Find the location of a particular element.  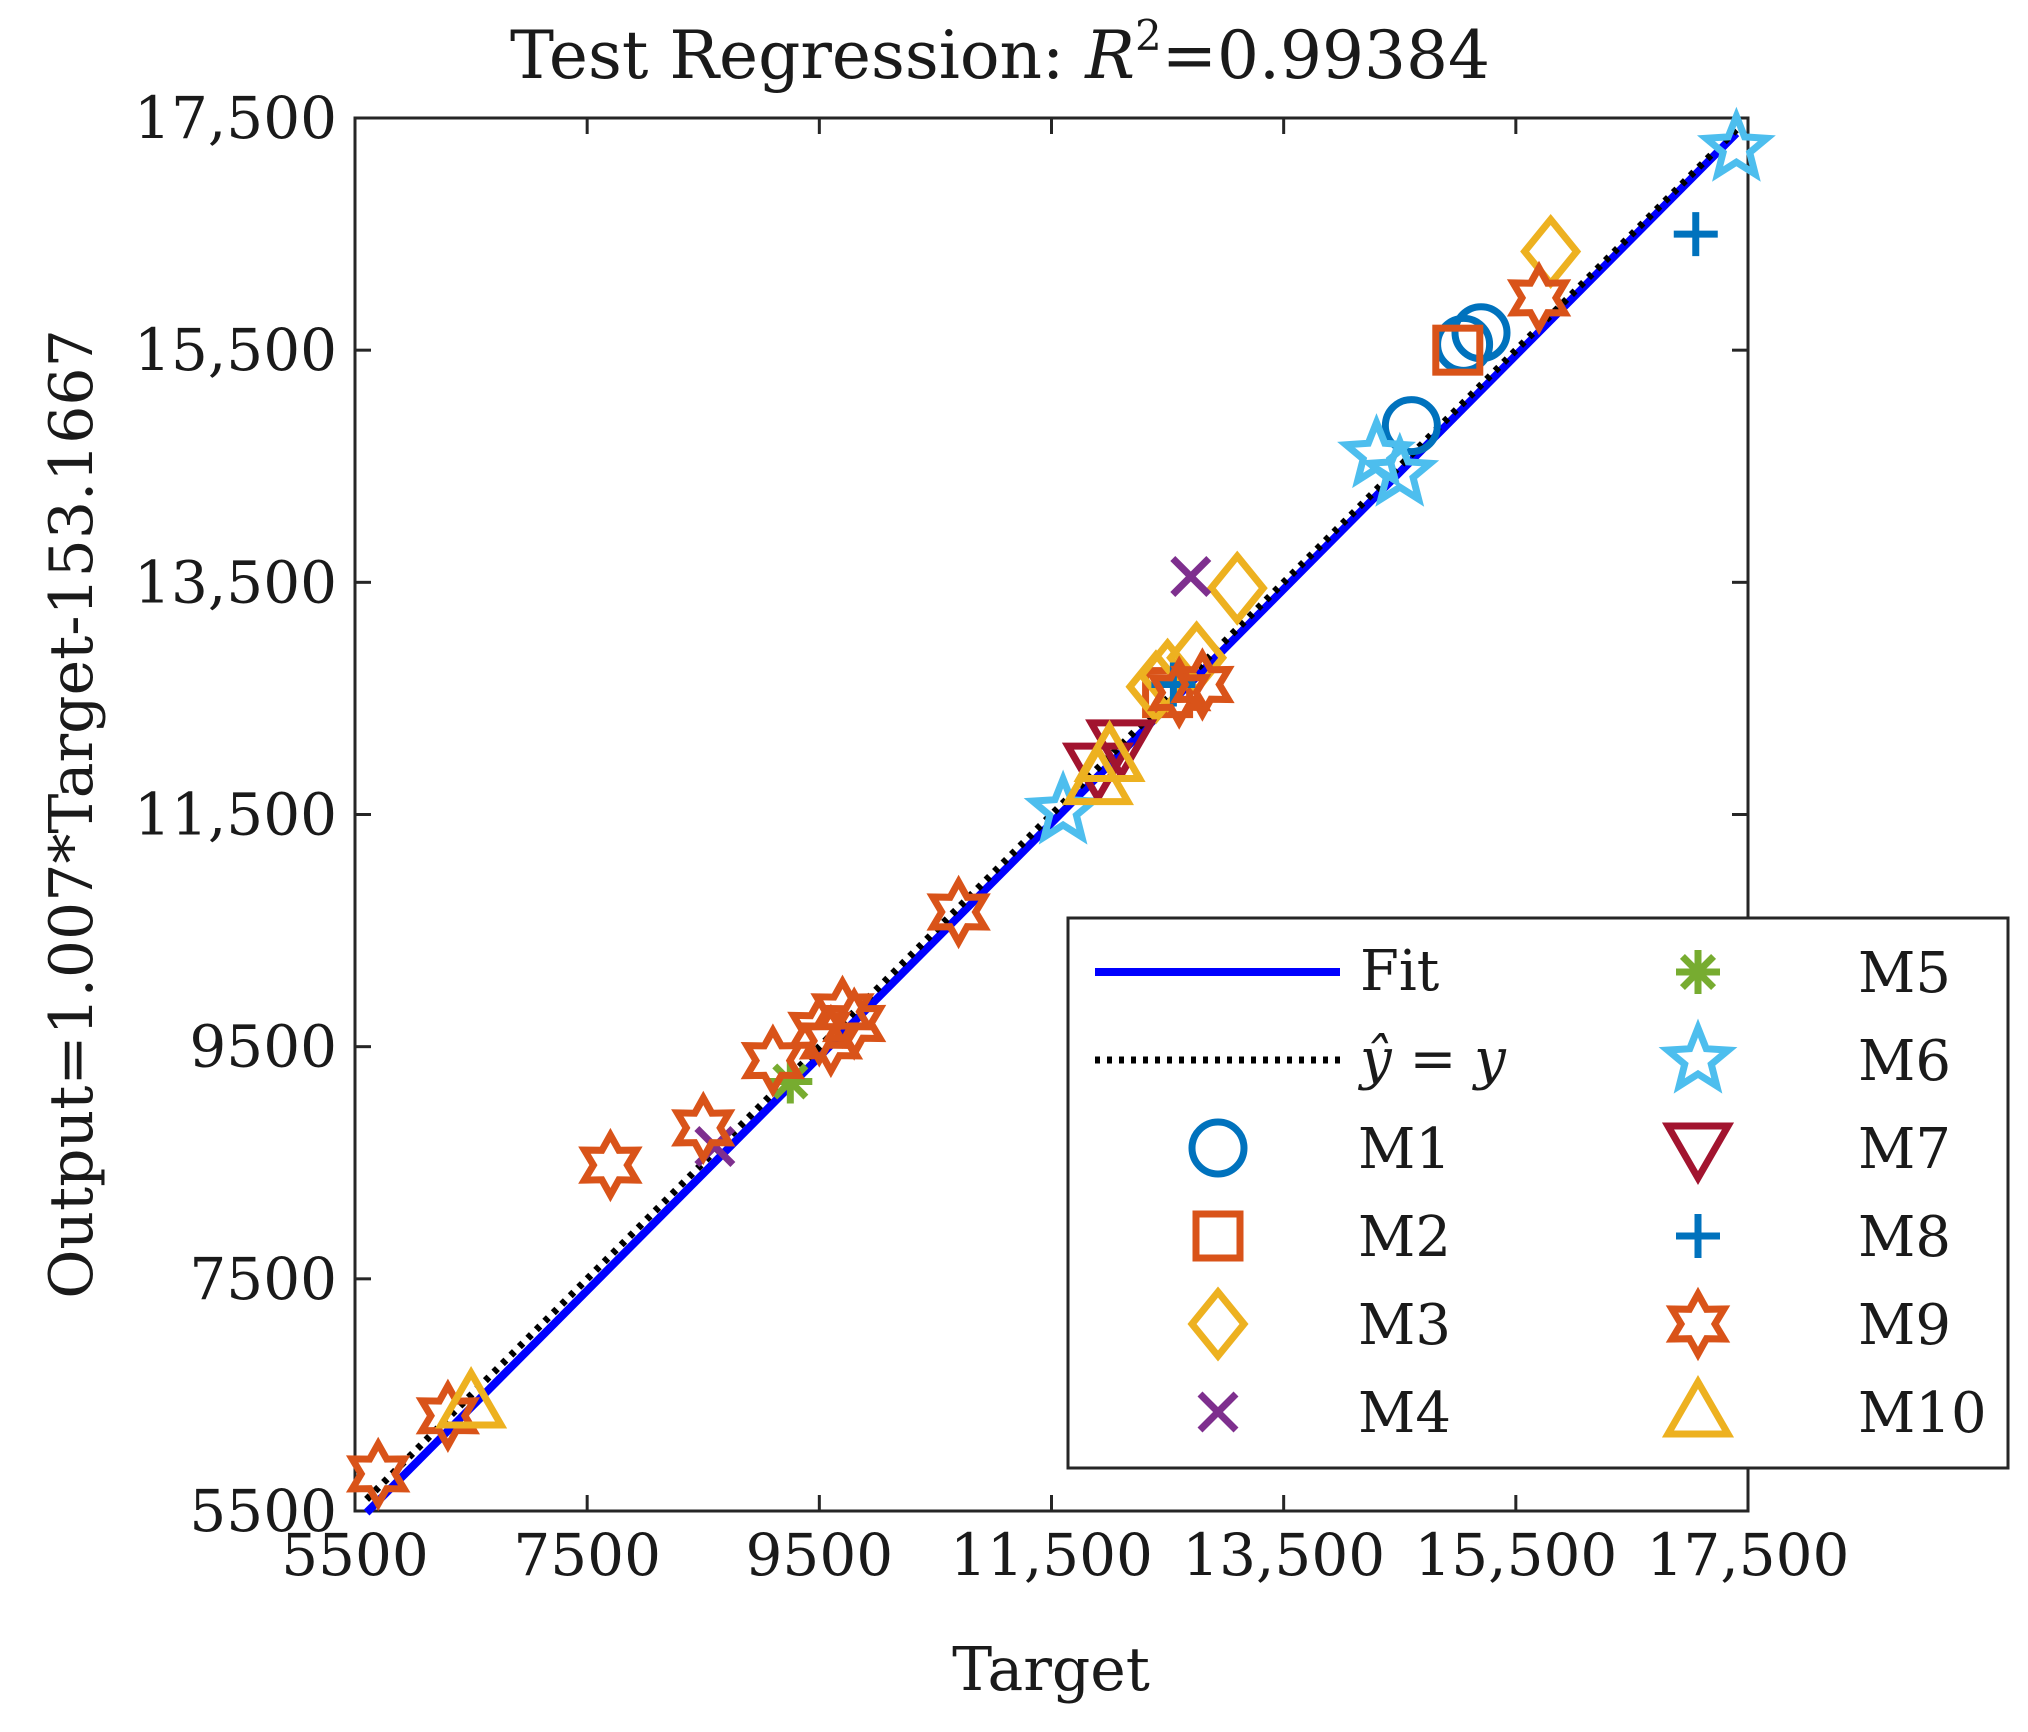

legend-marker-m5 is located at coordinates (1698, 972).